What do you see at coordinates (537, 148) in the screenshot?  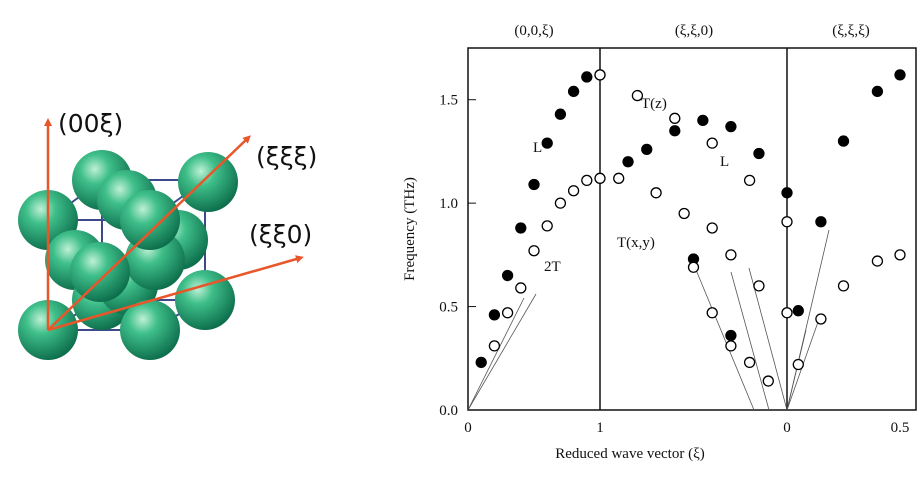 I see `annotation-L-001: L` at bounding box center [537, 148].